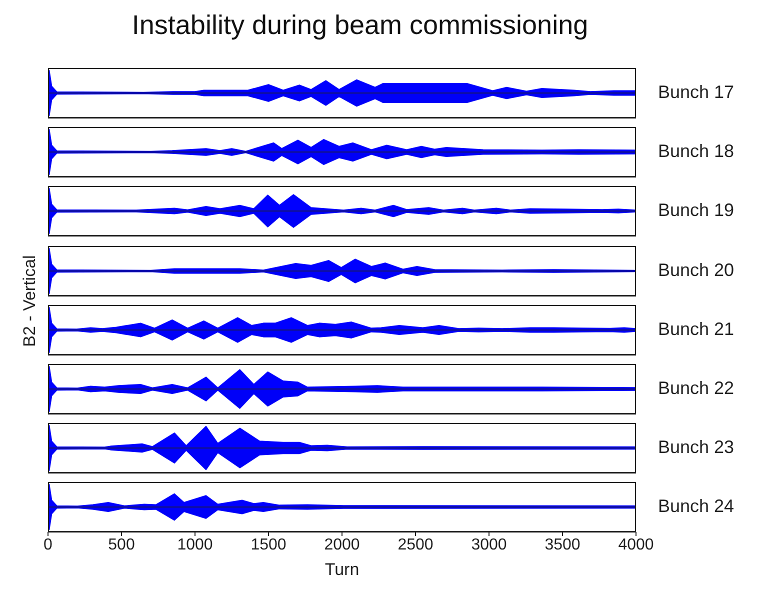 This screenshot has height=594, width=763. Describe the element at coordinates (416, 545) in the screenshot. I see `x-tick-label: 2500` at that location.